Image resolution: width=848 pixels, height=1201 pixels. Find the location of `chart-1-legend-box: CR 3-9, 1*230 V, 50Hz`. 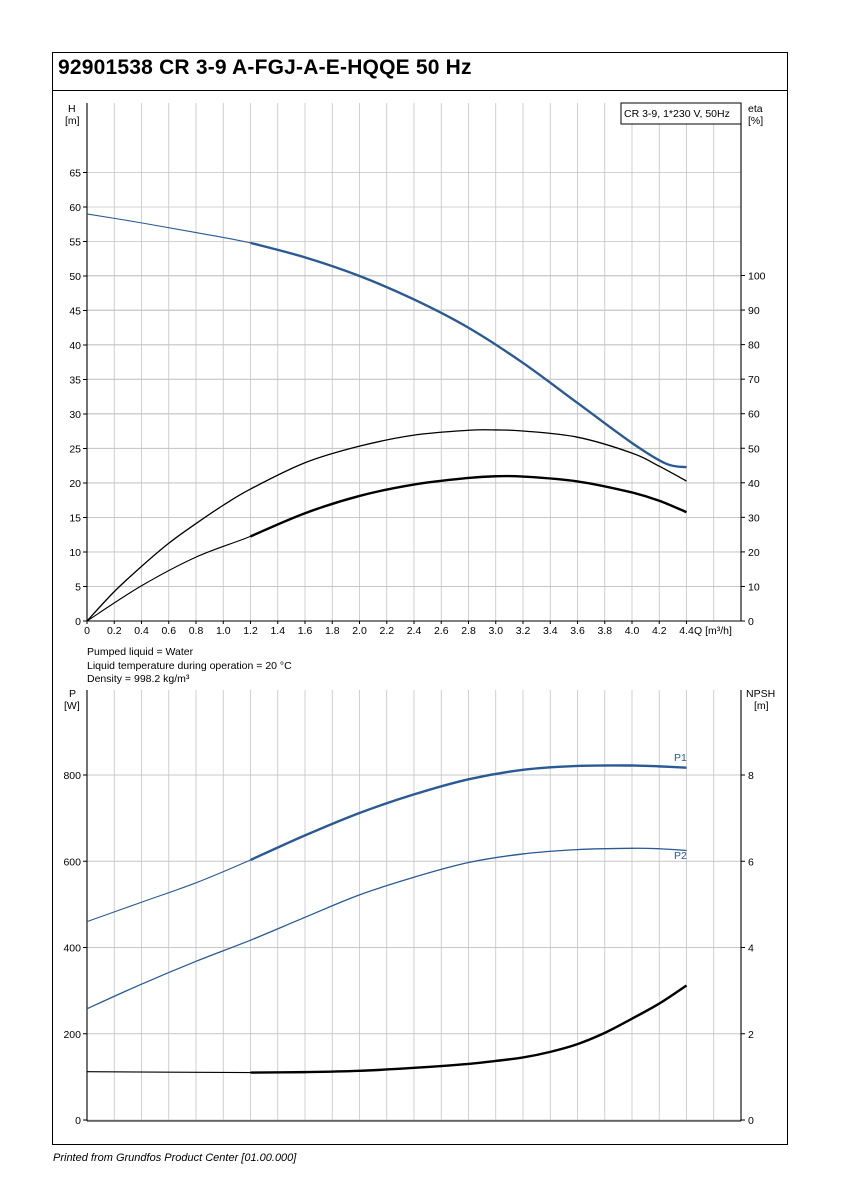

chart-1-legend-box: CR 3-9, 1*230 V, 50Hz is located at coordinates (681, 113).